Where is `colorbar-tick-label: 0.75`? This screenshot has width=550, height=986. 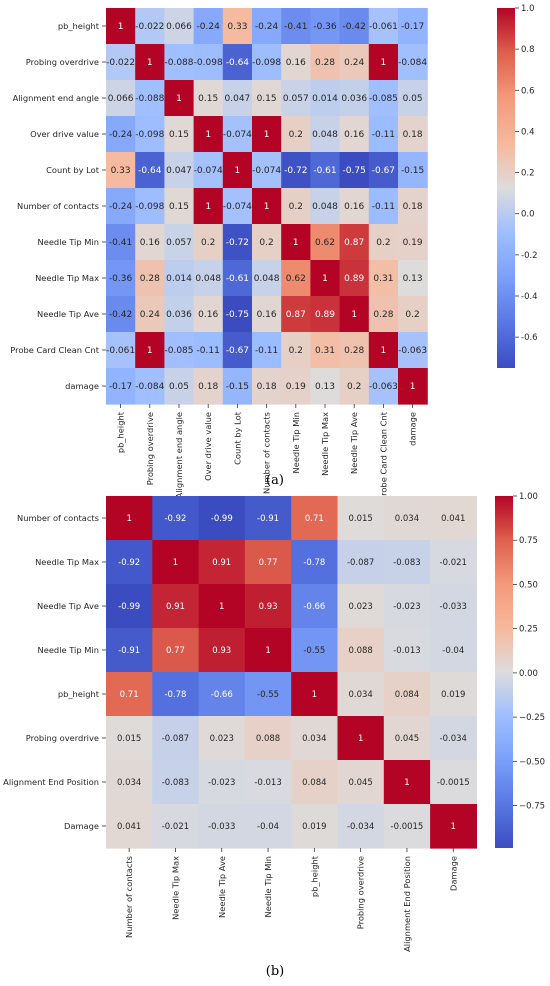
colorbar-tick-label: 0.75 is located at coordinates (528, 541).